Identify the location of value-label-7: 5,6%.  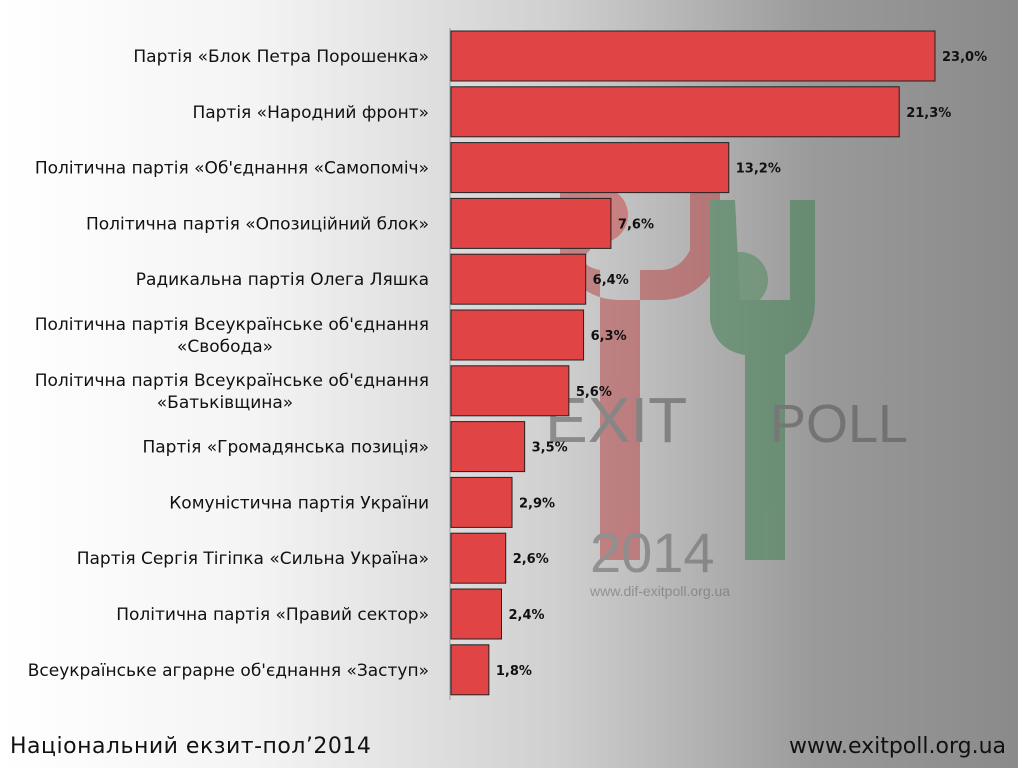
(594, 392).